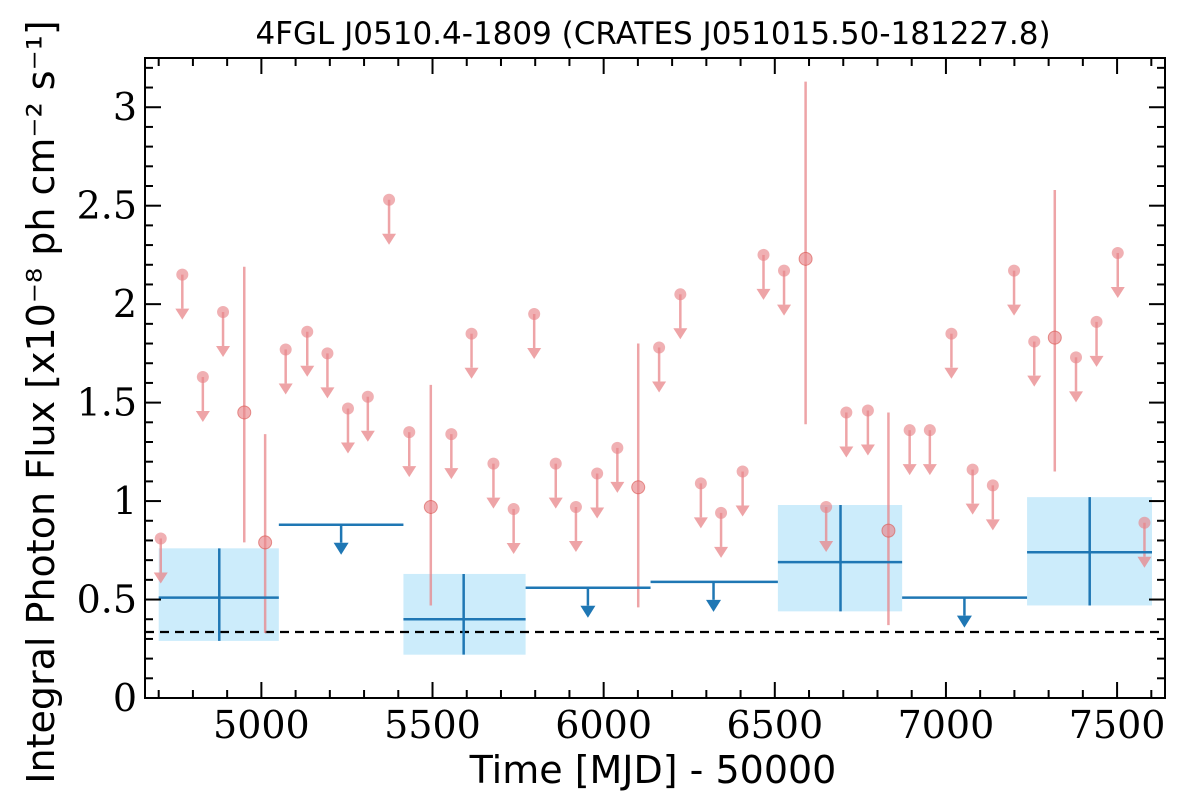 Image resolution: width=1200 pixels, height=800 pixels. Describe the element at coordinates (432, 725) in the screenshot. I see `x-tick-label: 5500` at that location.